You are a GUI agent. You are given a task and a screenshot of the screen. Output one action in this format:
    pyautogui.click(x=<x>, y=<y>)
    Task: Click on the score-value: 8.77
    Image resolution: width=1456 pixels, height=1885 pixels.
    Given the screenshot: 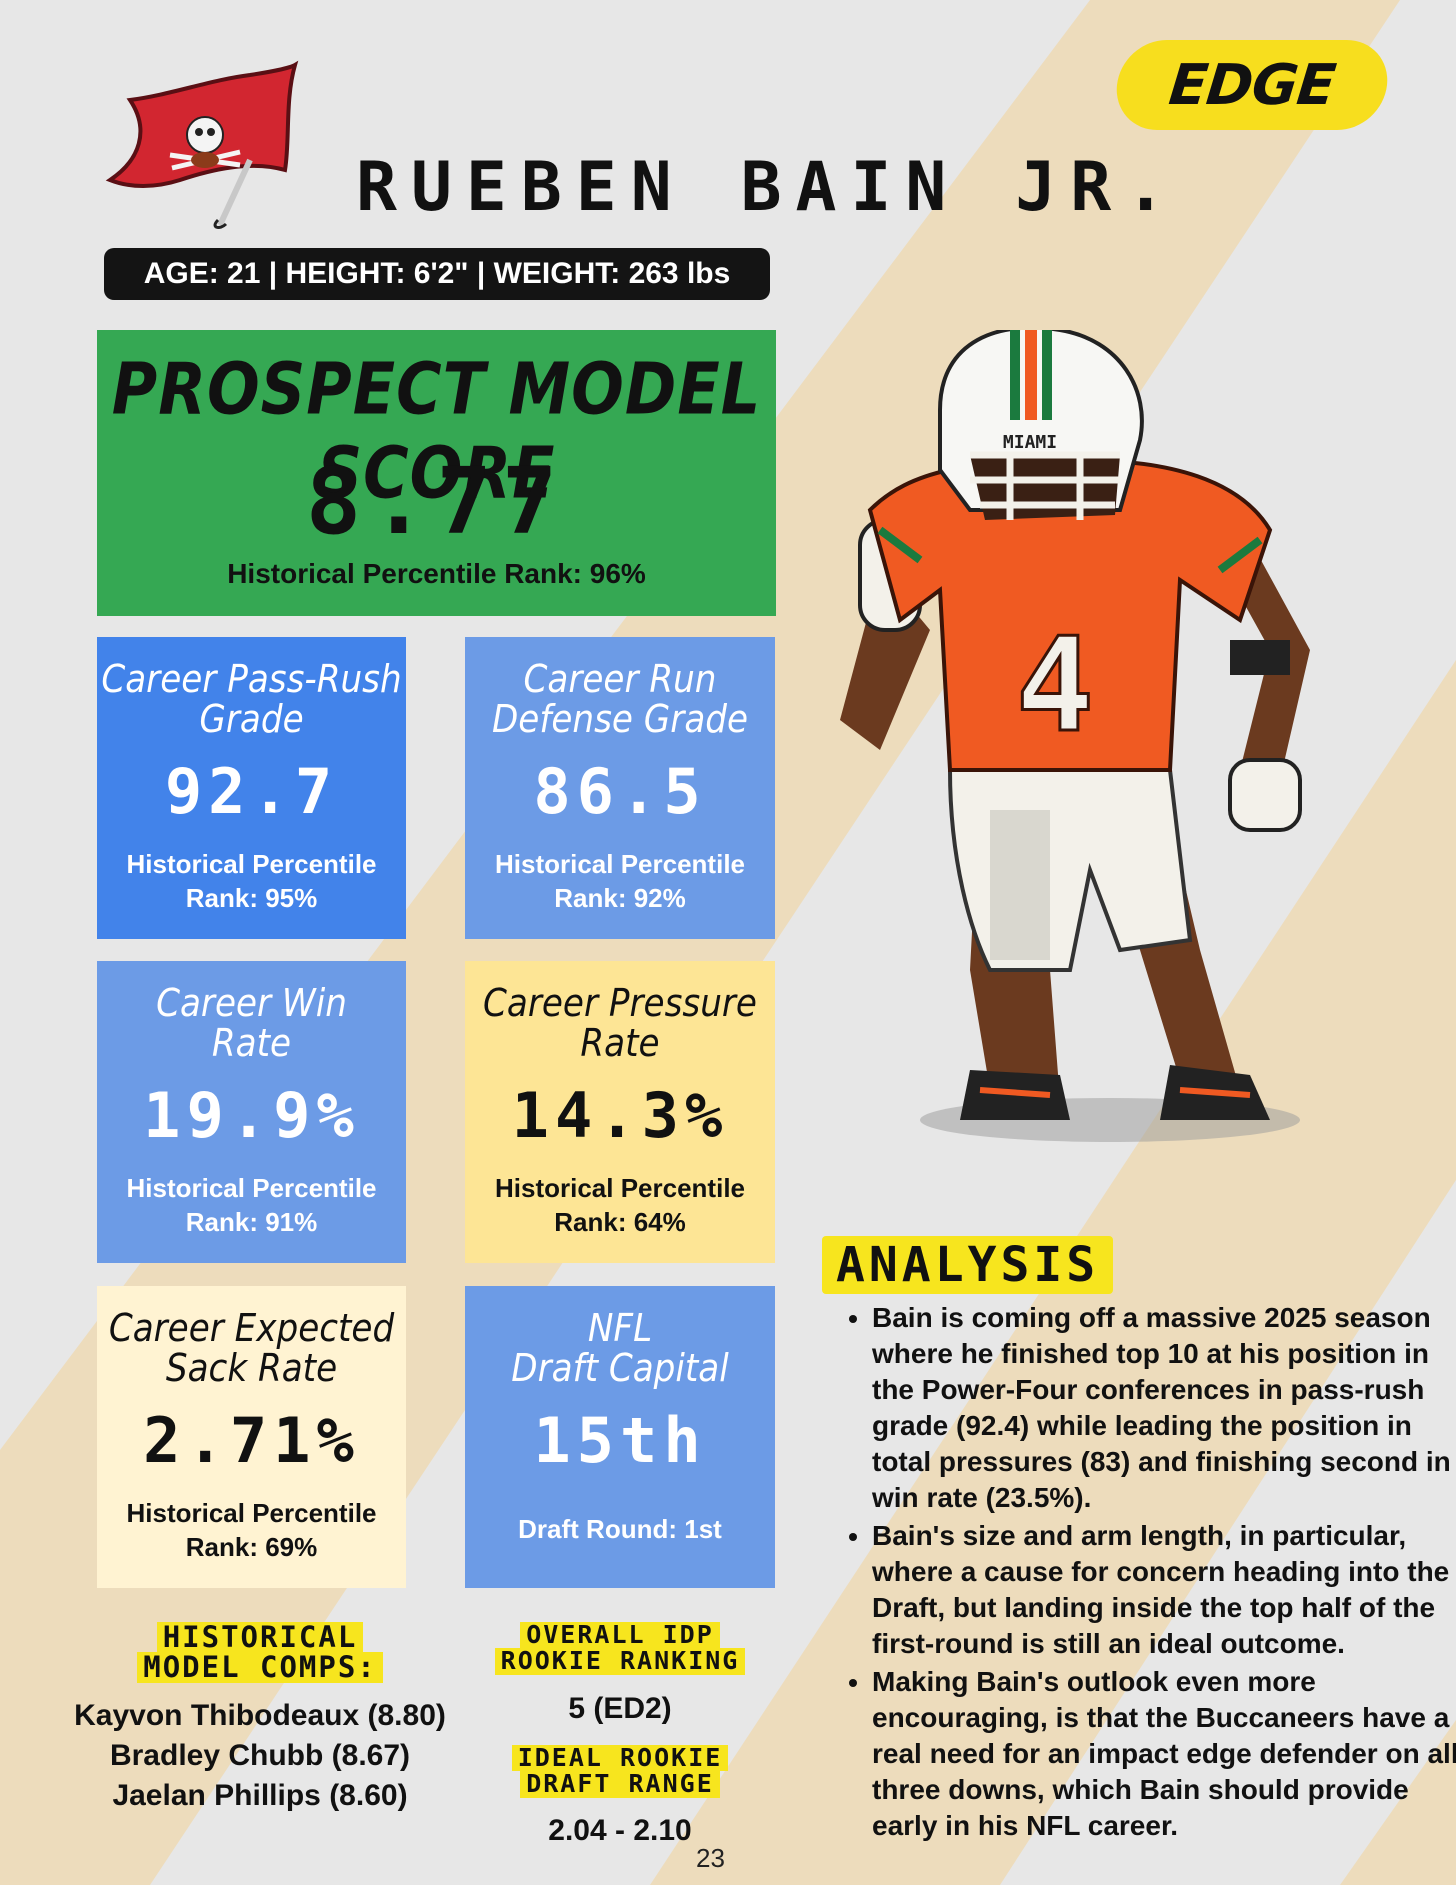 What is the action you would take?
    pyautogui.click(x=436, y=501)
    